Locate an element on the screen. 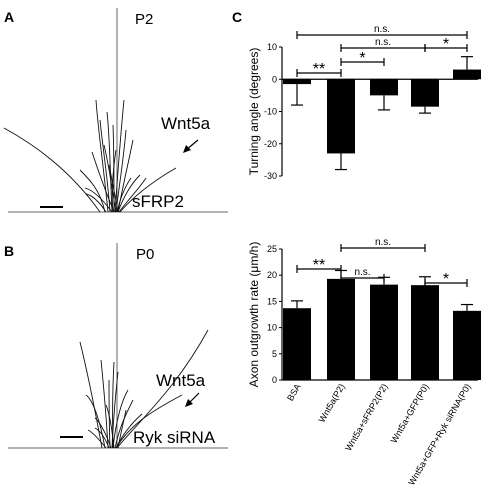 The height and width of the screenshot is (492, 490). panel-a-arrow is located at coordinates (191, 146).